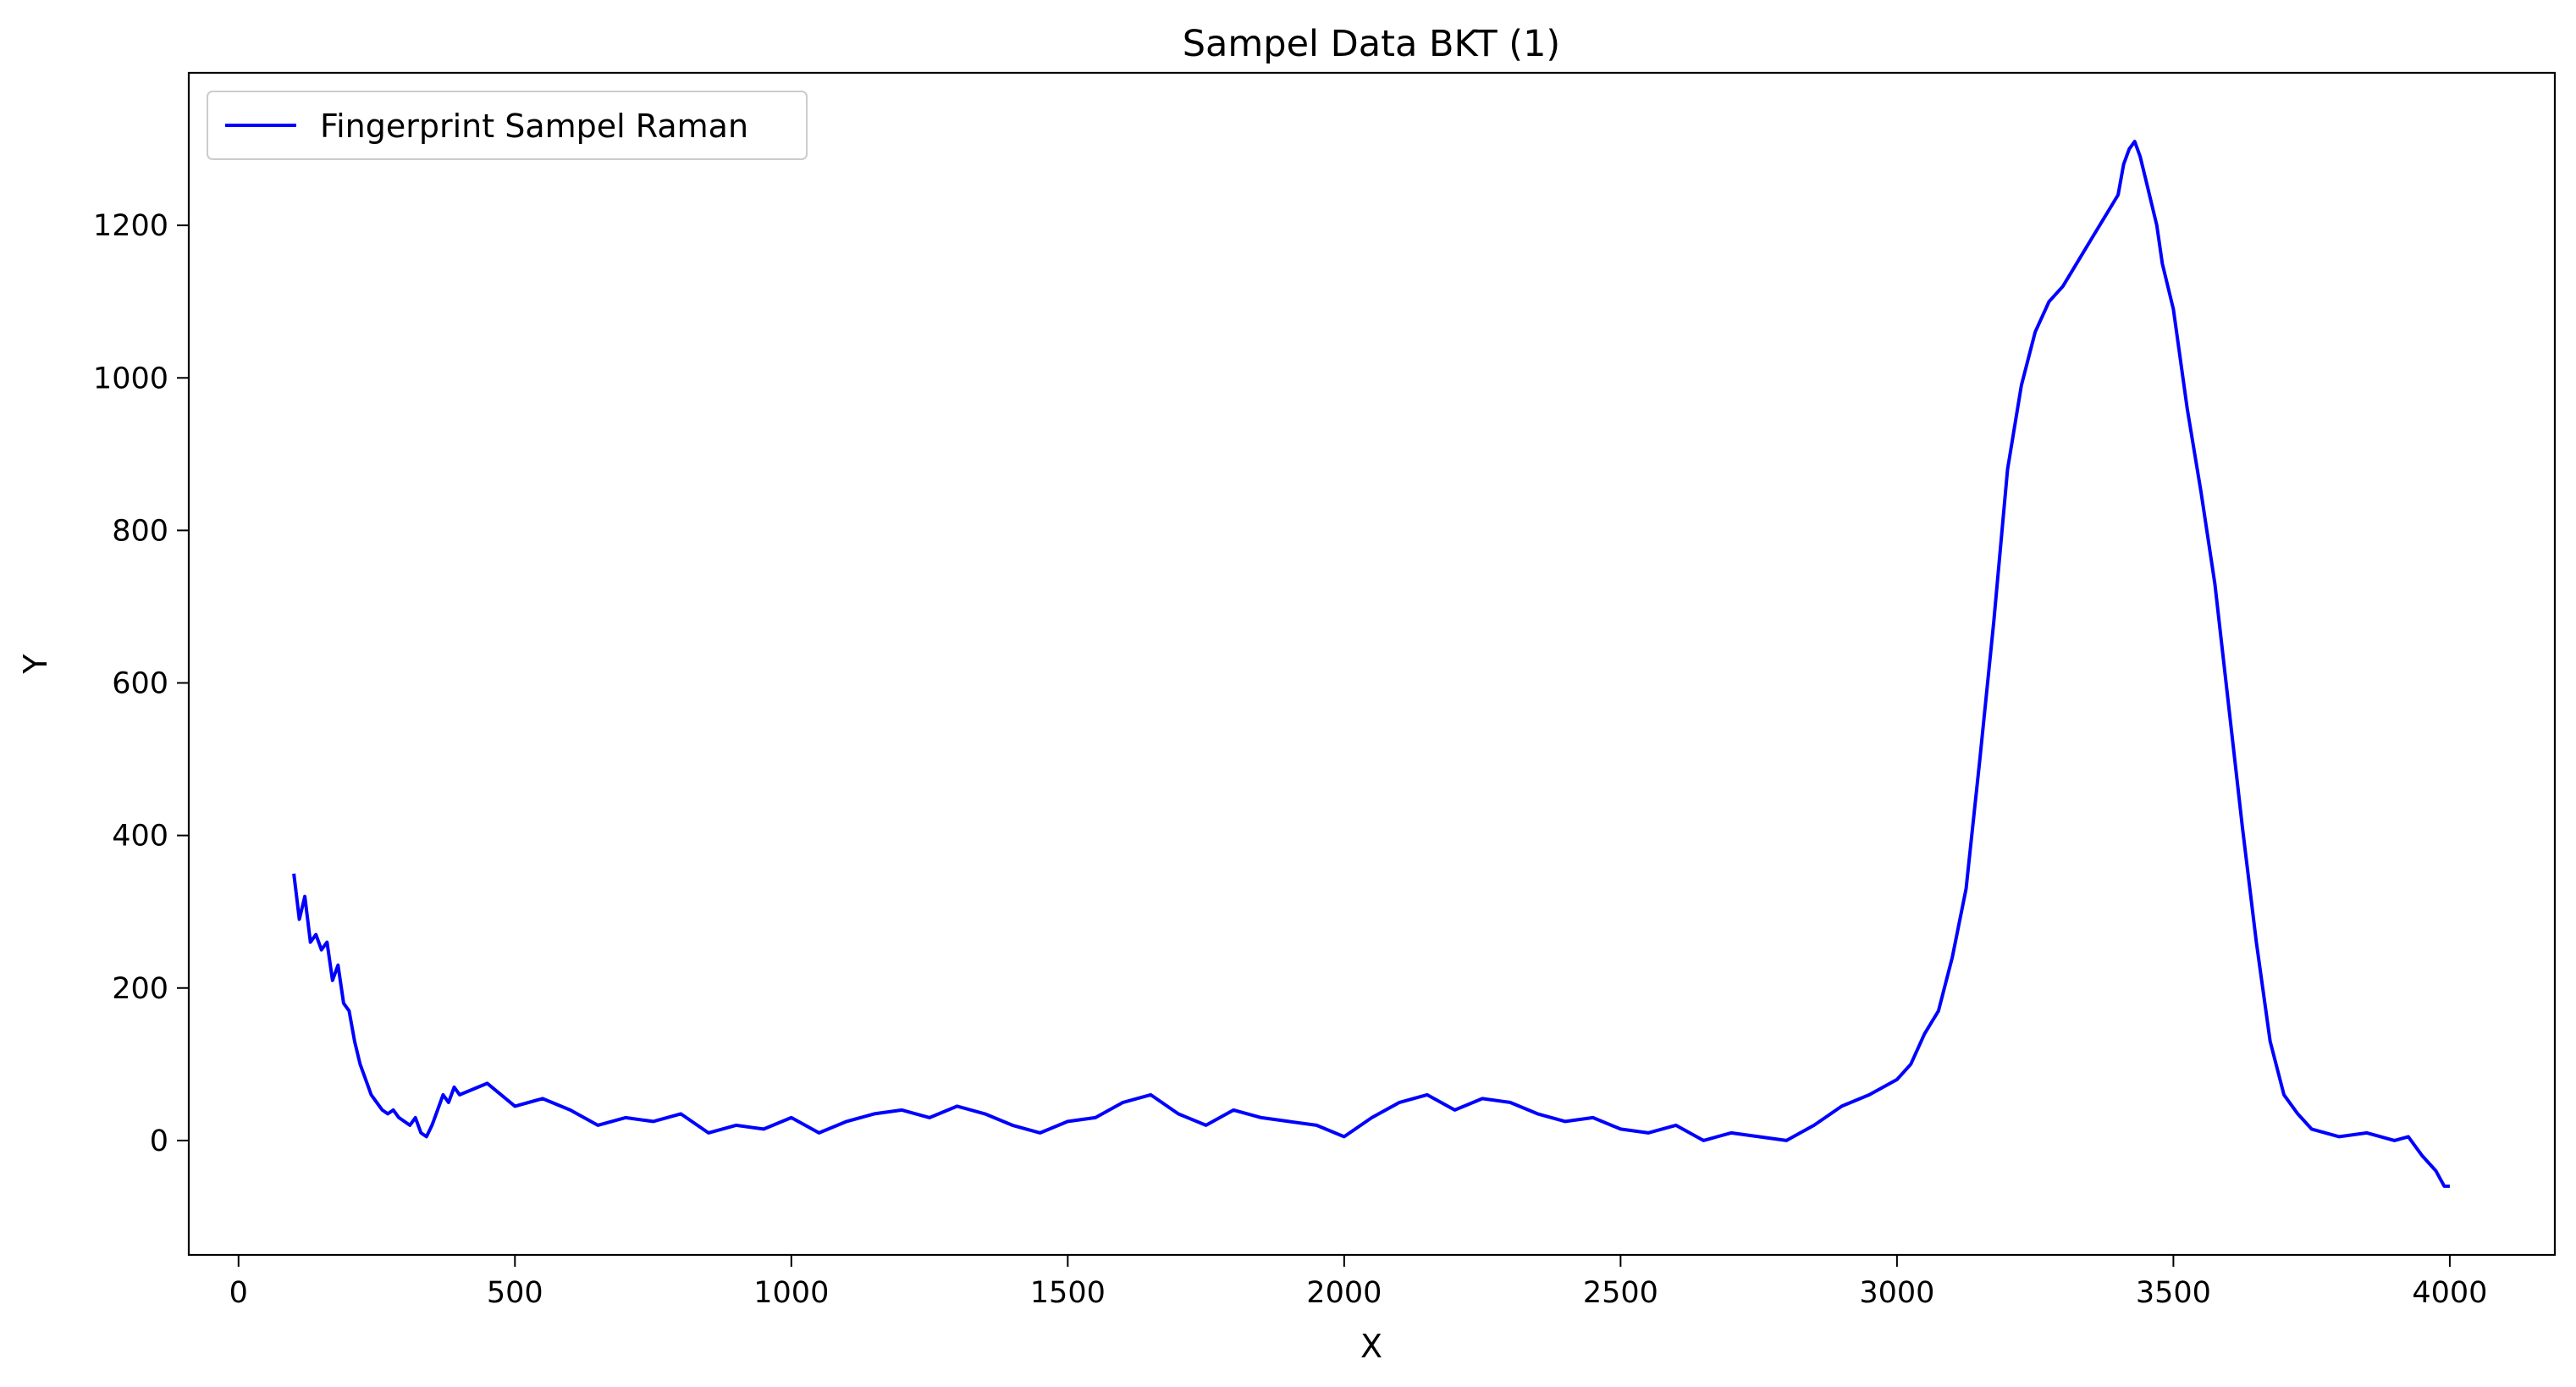 The image size is (2576, 1387). Describe the element at coordinates (1371, 1346) in the screenshot. I see `x-axis-label: X` at that location.